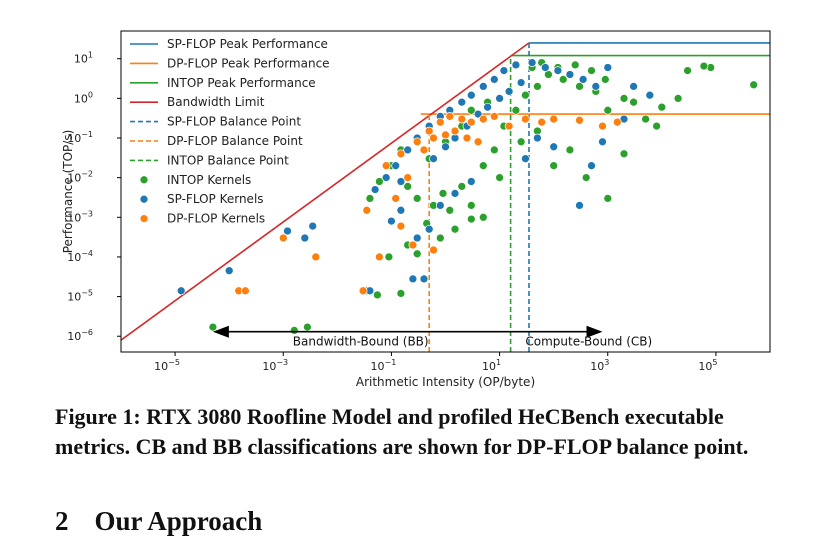 This screenshot has width=830, height=537. Describe the element at coordinates (594, 331) in the screenshot. I see `cb-arrow-head` at that location.